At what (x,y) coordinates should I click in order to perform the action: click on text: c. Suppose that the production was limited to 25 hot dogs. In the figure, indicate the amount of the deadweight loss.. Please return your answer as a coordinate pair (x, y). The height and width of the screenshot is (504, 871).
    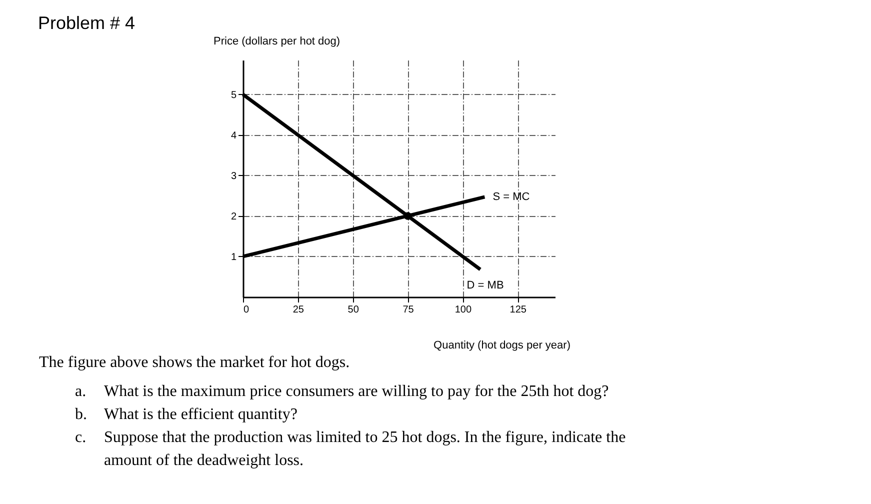
    Looking at the image, I should click on (350, 449).